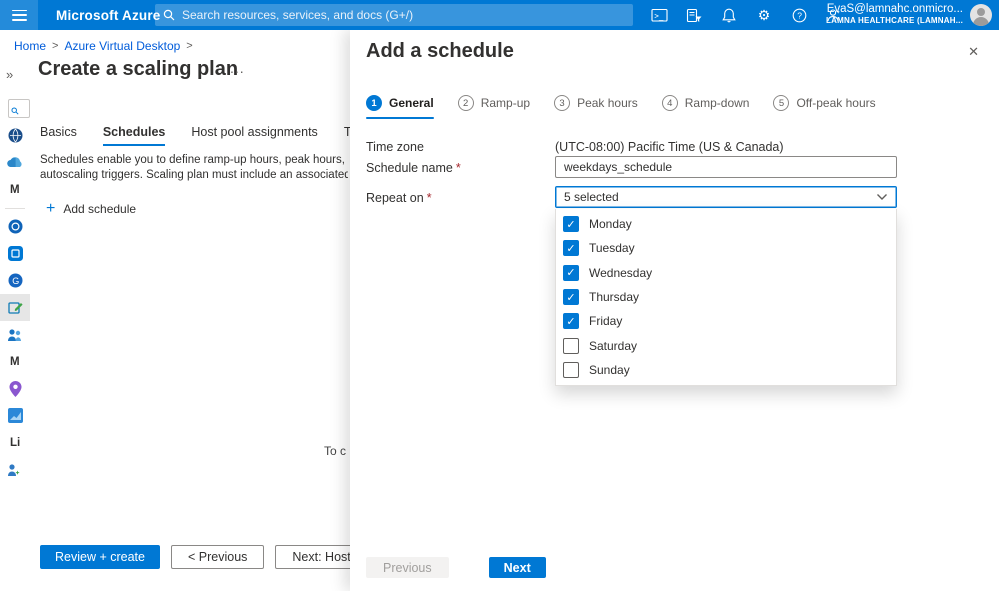 The image size is (999, 591). I want to click on cloud-icon, so click(15, 162).